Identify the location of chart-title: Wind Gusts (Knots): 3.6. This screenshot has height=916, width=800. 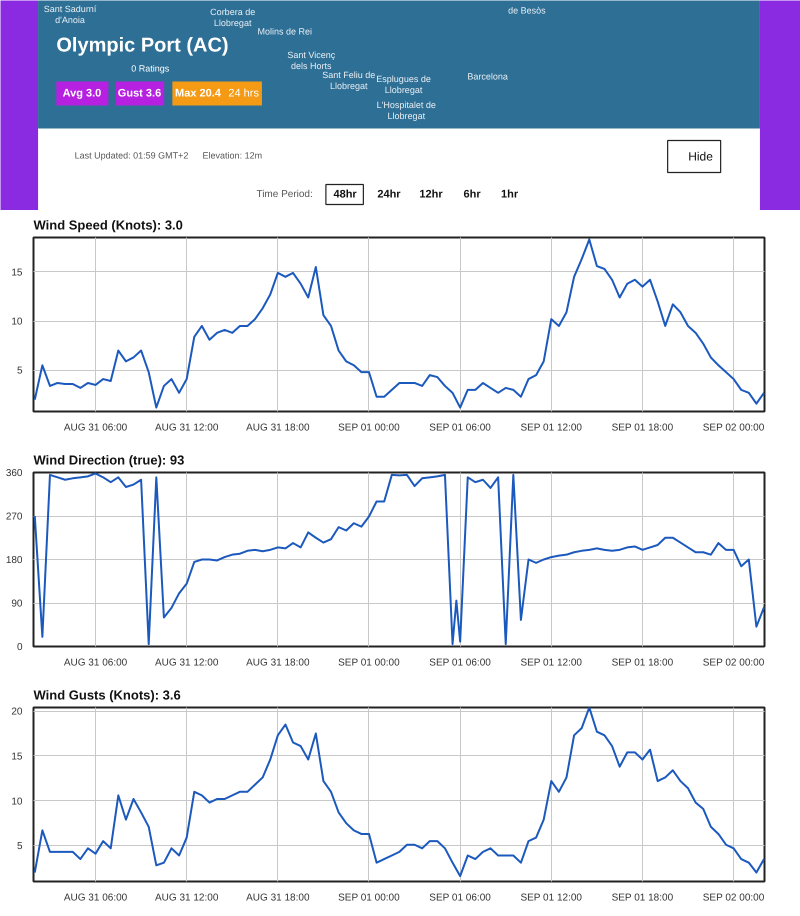
(107, 695).